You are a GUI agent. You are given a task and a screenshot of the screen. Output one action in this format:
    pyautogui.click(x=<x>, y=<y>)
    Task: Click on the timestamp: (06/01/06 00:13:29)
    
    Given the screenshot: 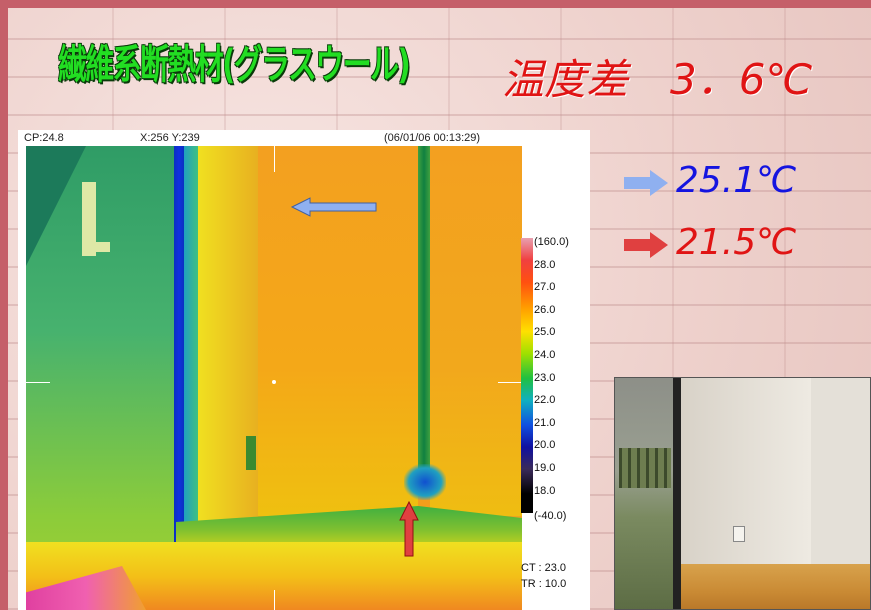 What is the action you would take?
    pyautogui.click(x=432, y=138)
    